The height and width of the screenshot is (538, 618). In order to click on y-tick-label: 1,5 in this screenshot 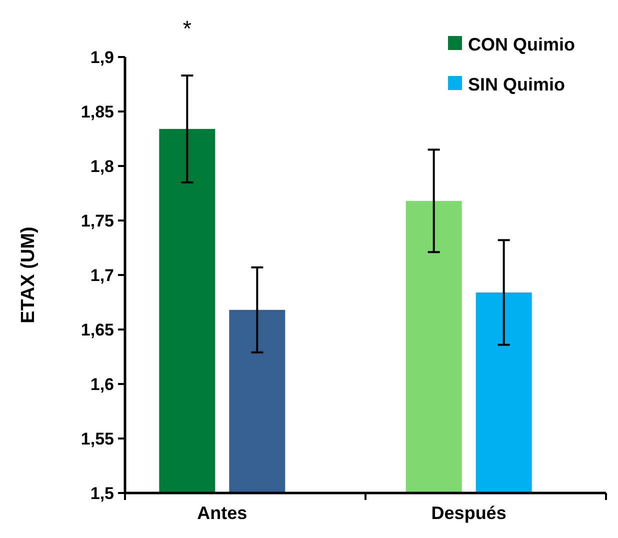, I will do `click(102, 493)`.